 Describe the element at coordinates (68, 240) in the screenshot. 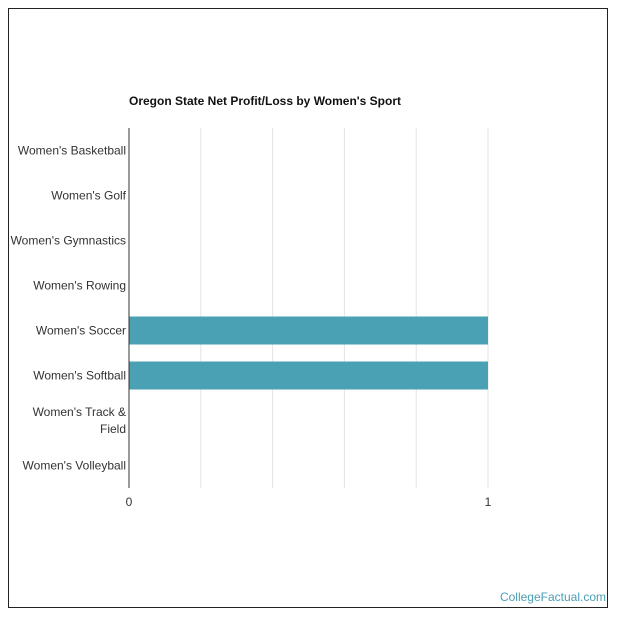

I see `y-tick-label: Women's Gymnastics` at that location.